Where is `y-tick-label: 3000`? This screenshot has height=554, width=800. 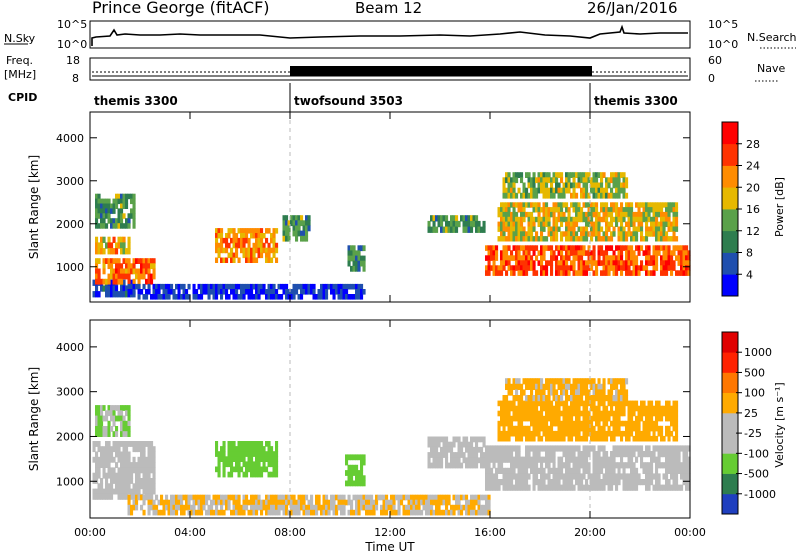 y-tick-label: 3000 is located at coordinates (70, 181).